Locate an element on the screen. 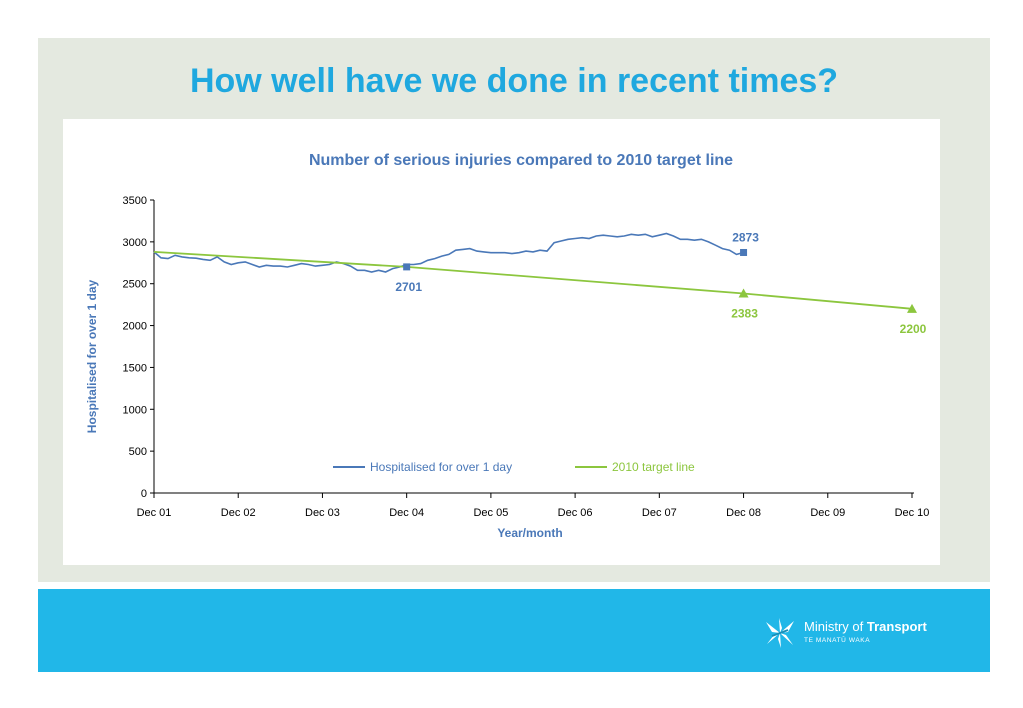 This screenshot has height=708, width=1023. slide-title: How well have we done in recent times? is located at coordinates (514, 81).